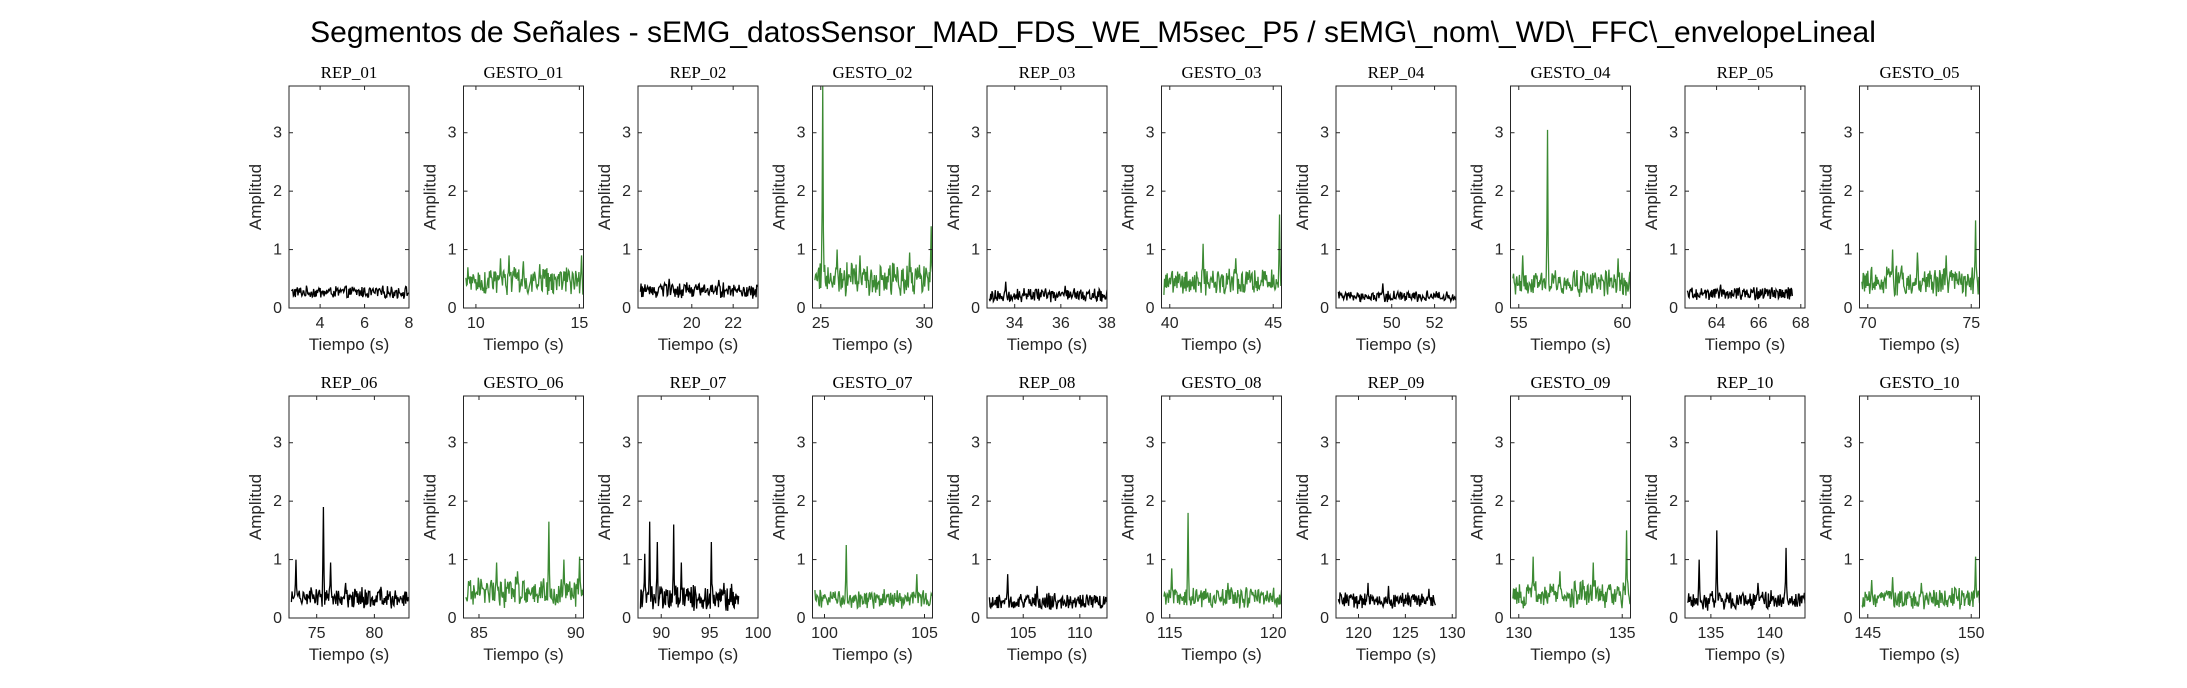 Image resolution: width=2187 pixels, height=688 pixels. I want to click on x-tick-label: 100, so click(758, 633).